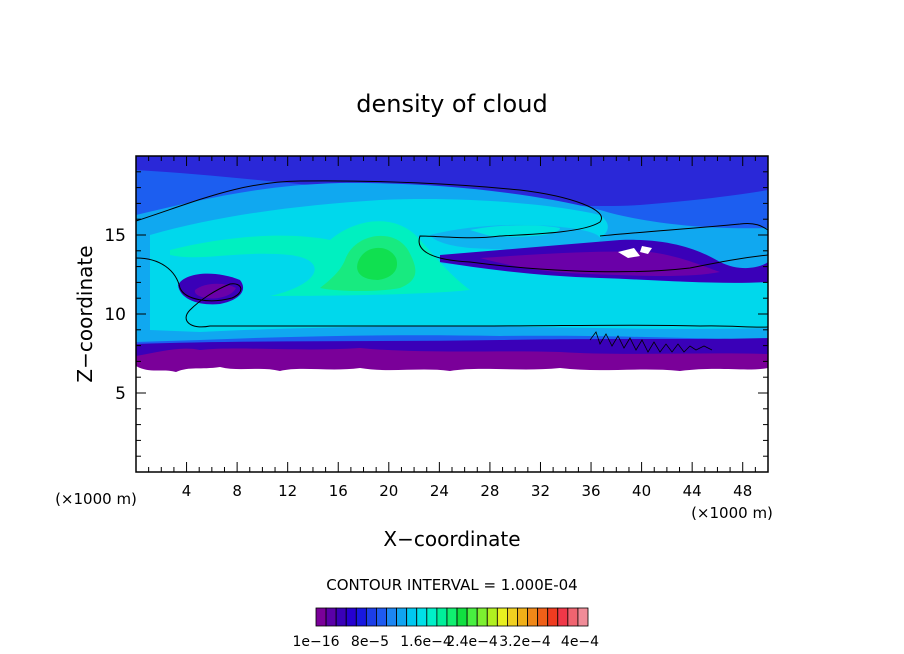 The height and width of the screenshot is (654, 904). I want to click on x-unit-label-right: (×1000 m), so click(732, 513).